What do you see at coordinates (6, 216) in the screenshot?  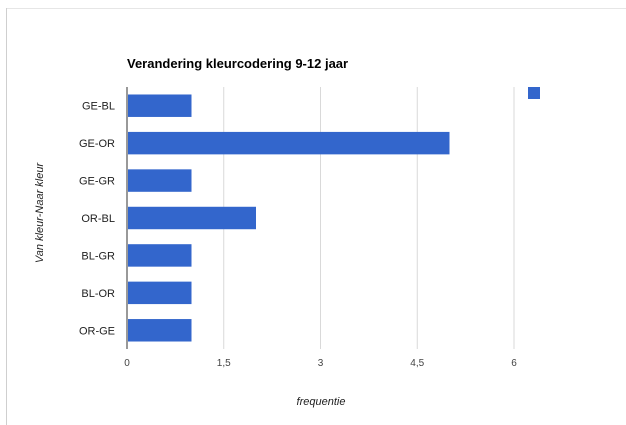 I see `frame-border-left` at bounding box center [6, 216].